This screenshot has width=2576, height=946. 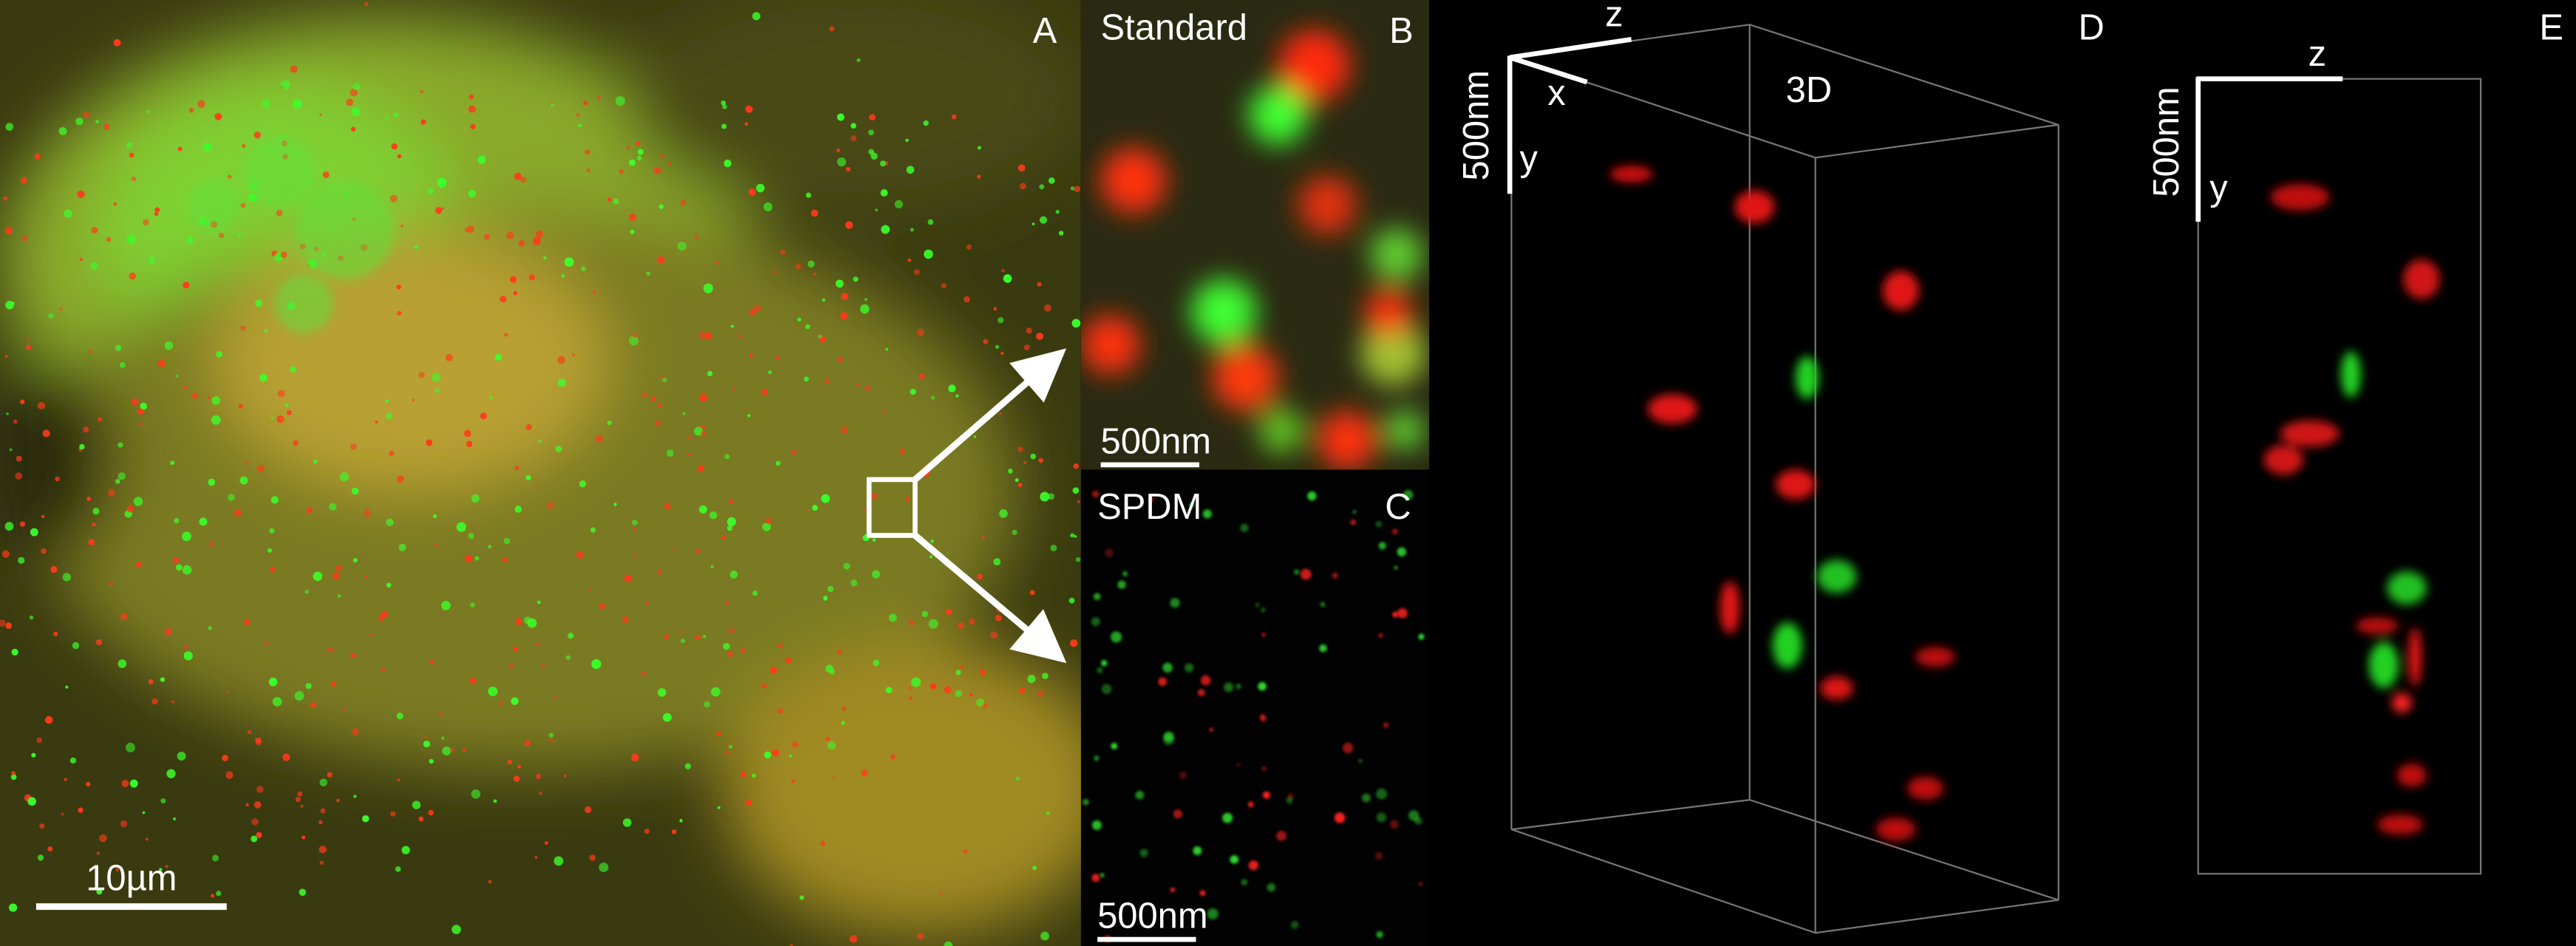 What do you see at coordinates (990, 415) in the screenshot?
I see `arrow` at bounding box center [990, 415].